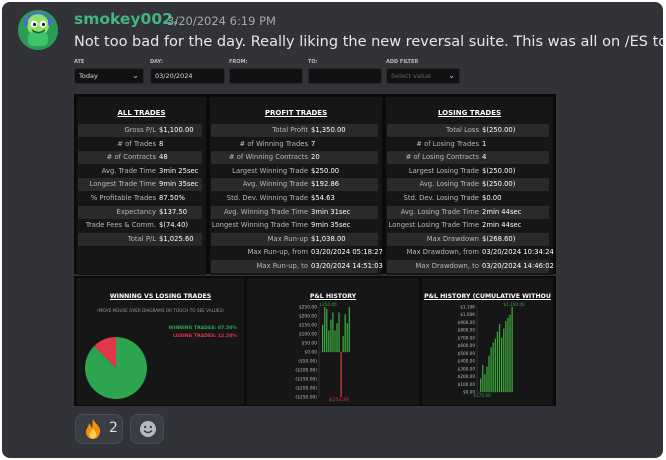 Image resolution: width=666 pixels, height=460 pixels. Describe the element at coordinates (514, 304) in the screenshot. I see `cum-top-label: $1,100.00` at that location.